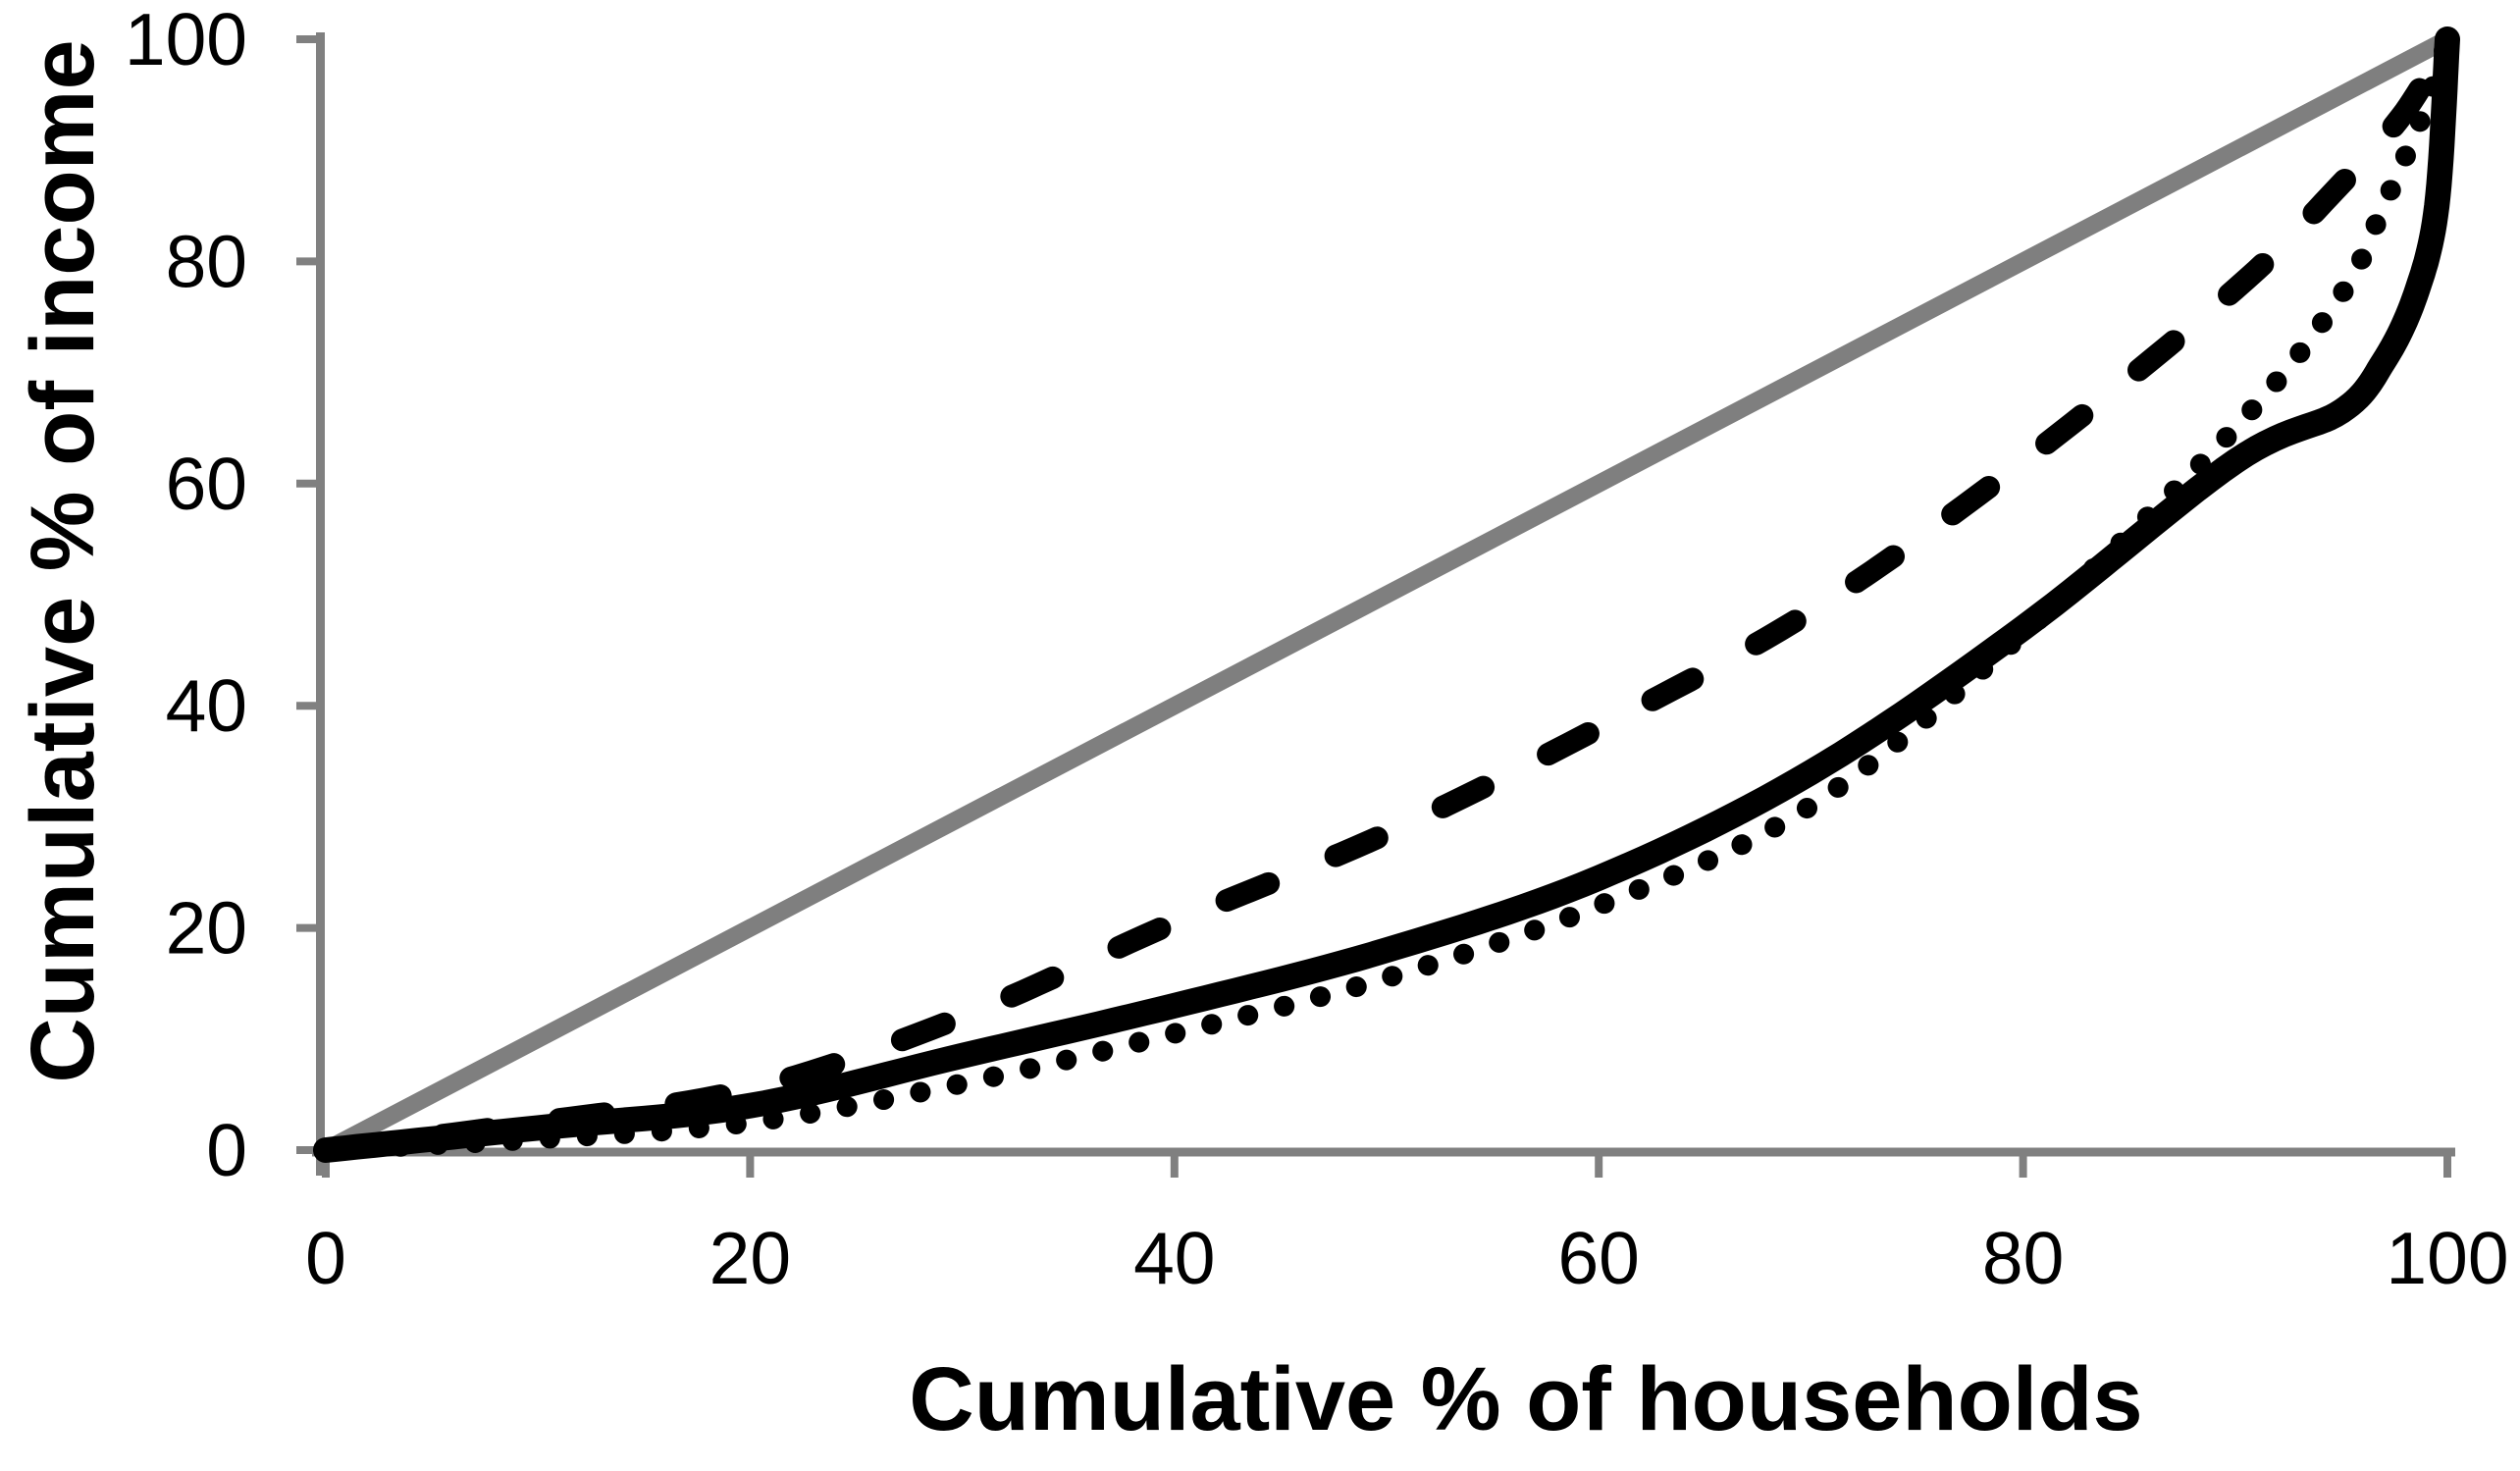  What do you see at coordinates (206, 928) in the screenshot?
I see `y-tick-label-20: 20` at bounding box center [206, 928].